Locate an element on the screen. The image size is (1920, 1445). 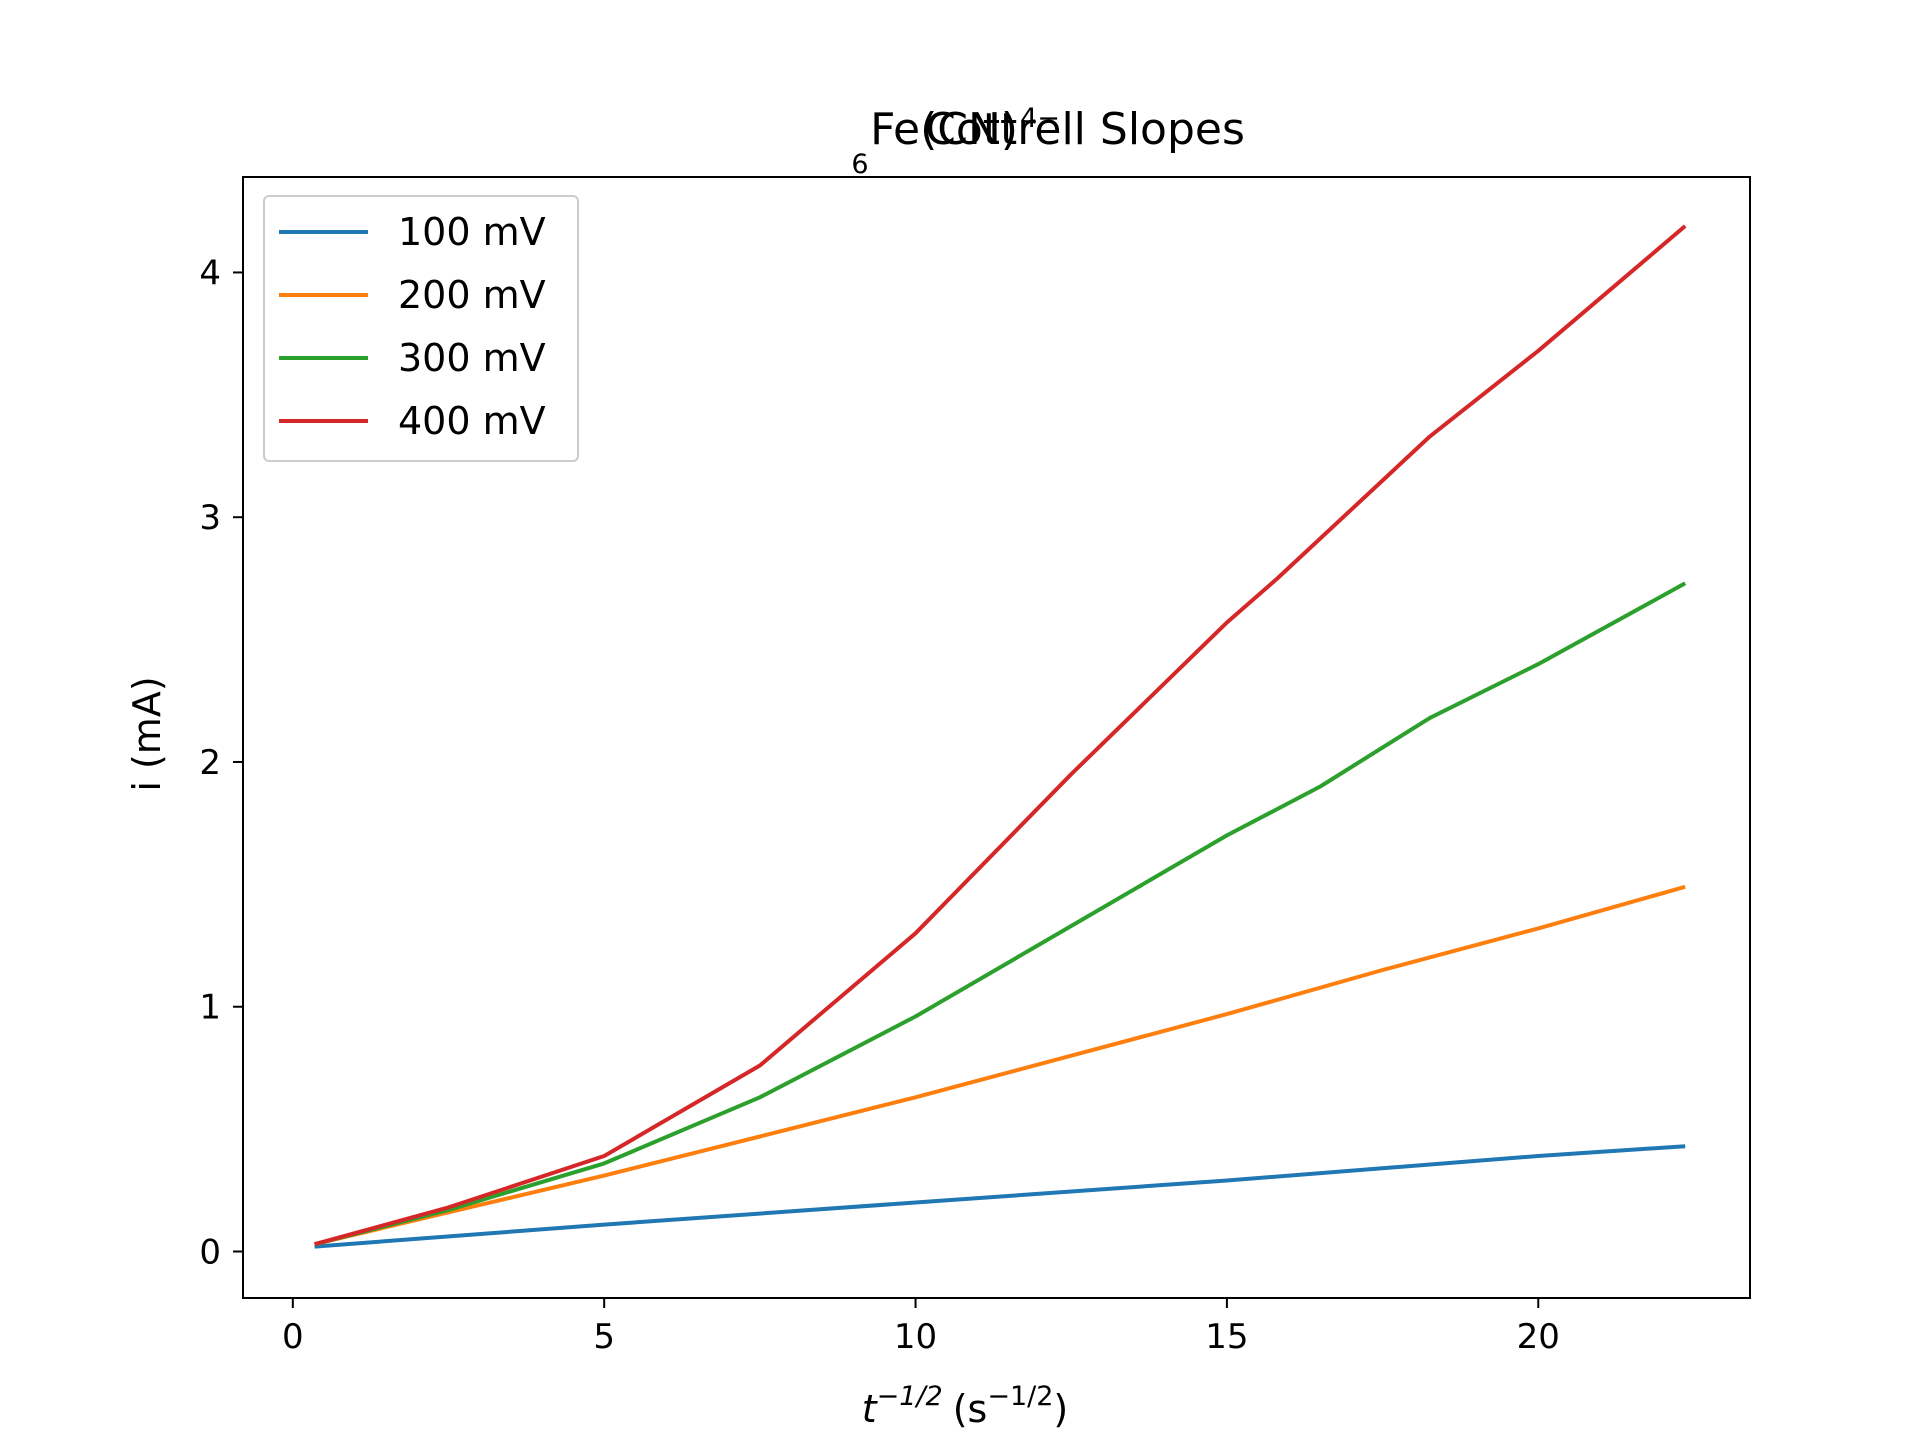
x-tick-label: 5 is located at coordinates (604, 1337).